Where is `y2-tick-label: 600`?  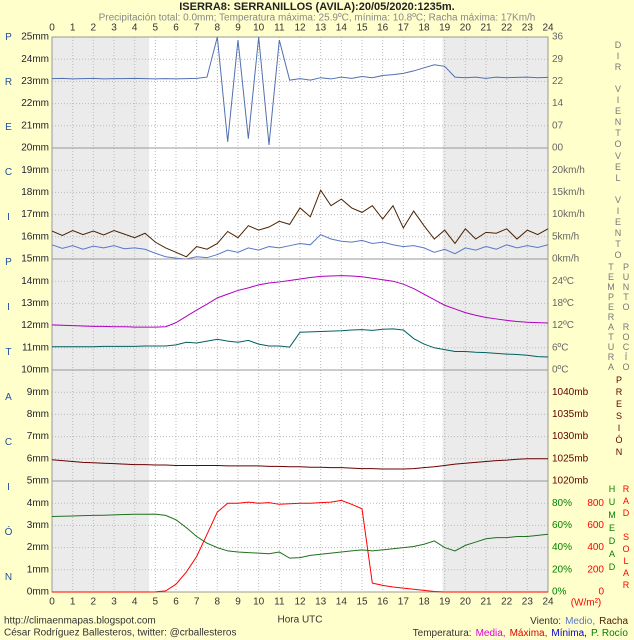
y2-tick-label: 600 is located at coordinates (595, 525).